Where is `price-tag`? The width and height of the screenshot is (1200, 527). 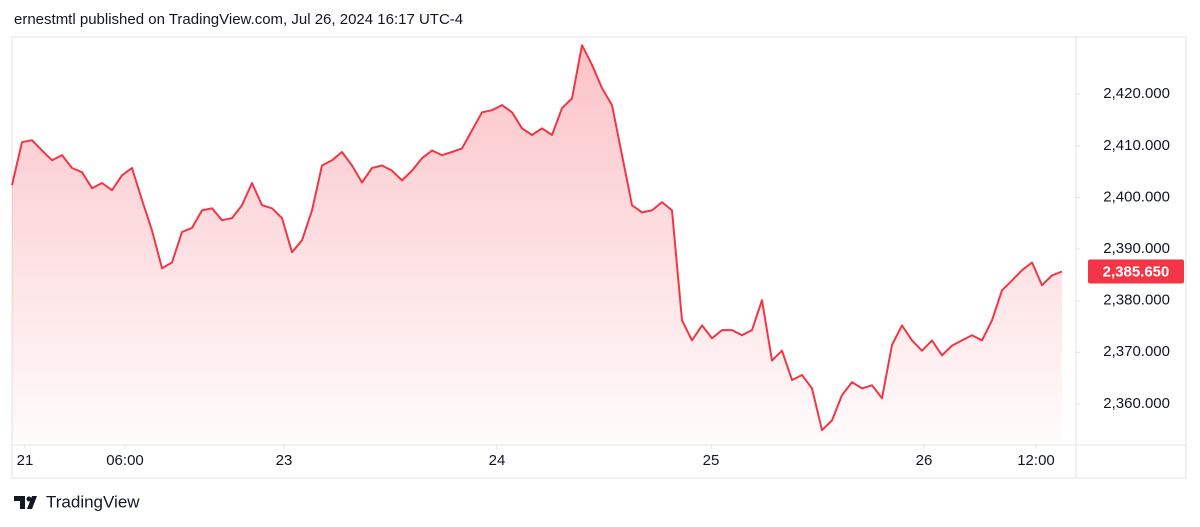 price-tag is located at coordinates (1136, 271).